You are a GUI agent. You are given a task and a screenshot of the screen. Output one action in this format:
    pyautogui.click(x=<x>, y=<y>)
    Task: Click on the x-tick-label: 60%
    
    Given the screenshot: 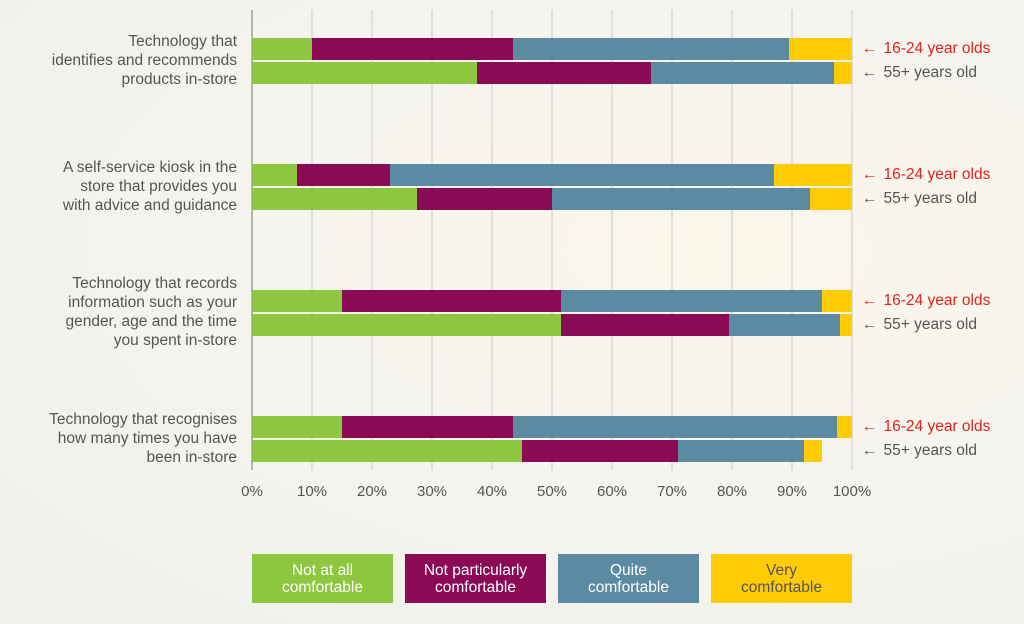 What is the action you would take?
    pyautogui.click(x=612, y=491)
    